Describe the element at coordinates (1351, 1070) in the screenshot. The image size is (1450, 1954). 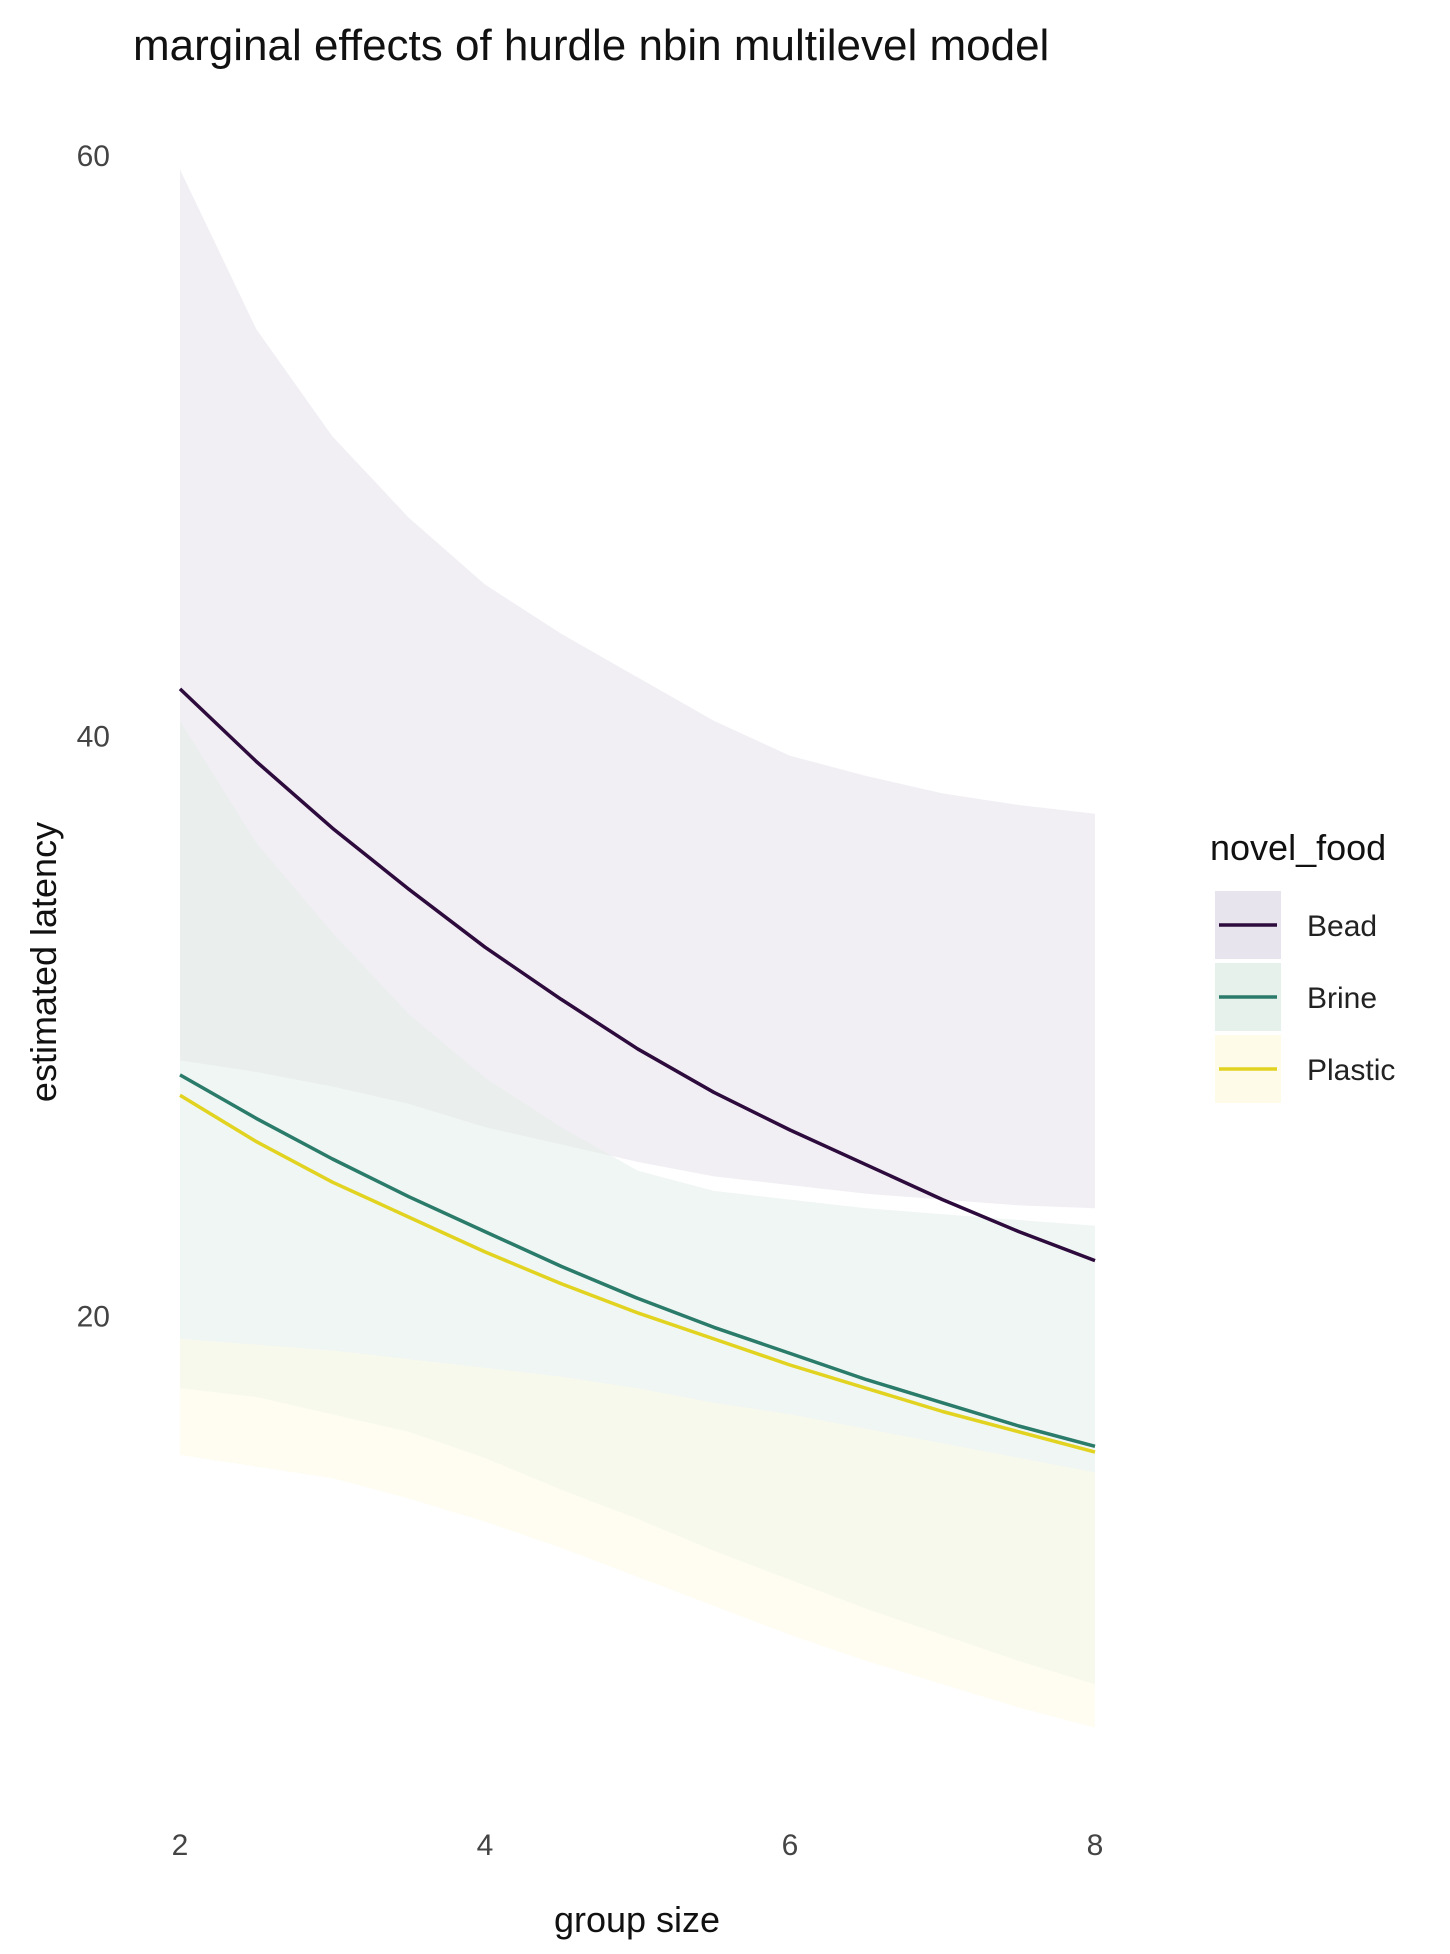
I see `legend-label: Plastic` at that location.